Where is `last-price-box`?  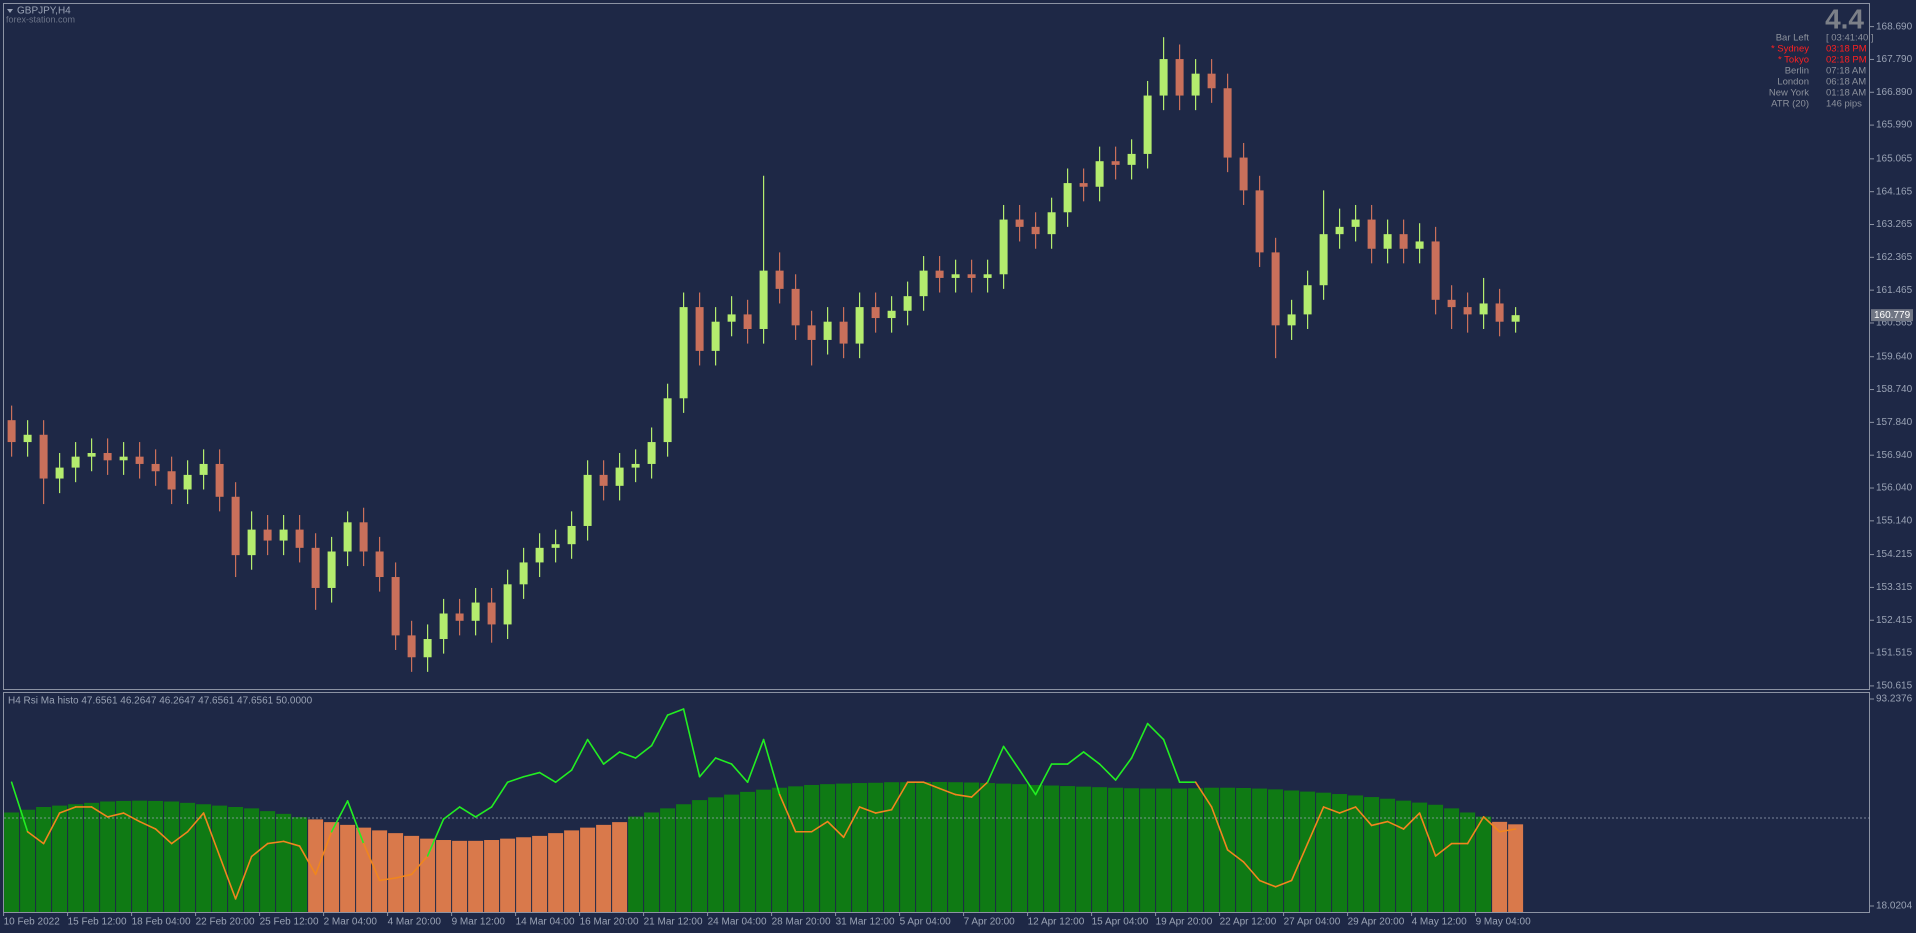
last-price-box is located at coordinates (1892, 315).